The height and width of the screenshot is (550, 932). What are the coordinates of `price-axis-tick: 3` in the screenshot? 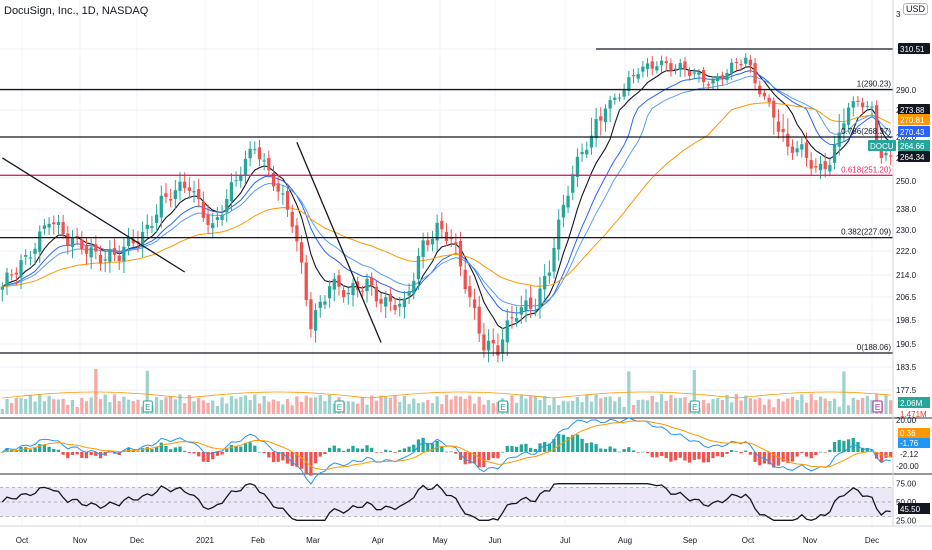 It's located at (898, 14).